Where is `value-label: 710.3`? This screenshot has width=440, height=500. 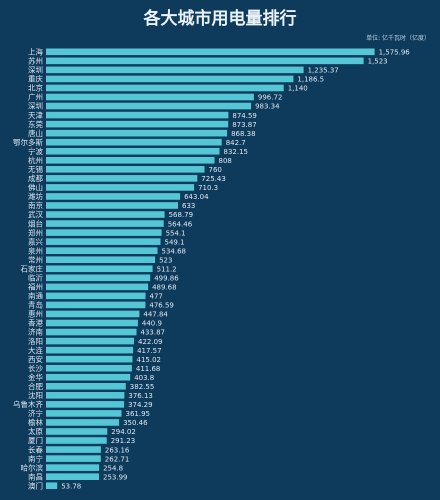
value-label: 710.3 is located at coordinates (208, 188).